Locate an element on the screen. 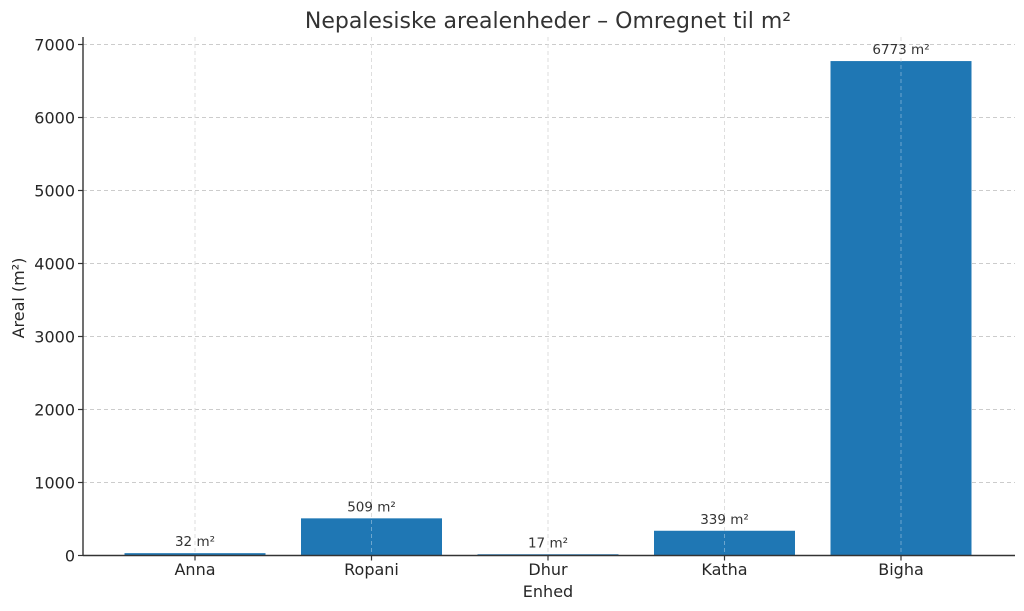 The image size is (1024, 611). x-tick-label: Ropani is located at coordinates (371, 569).